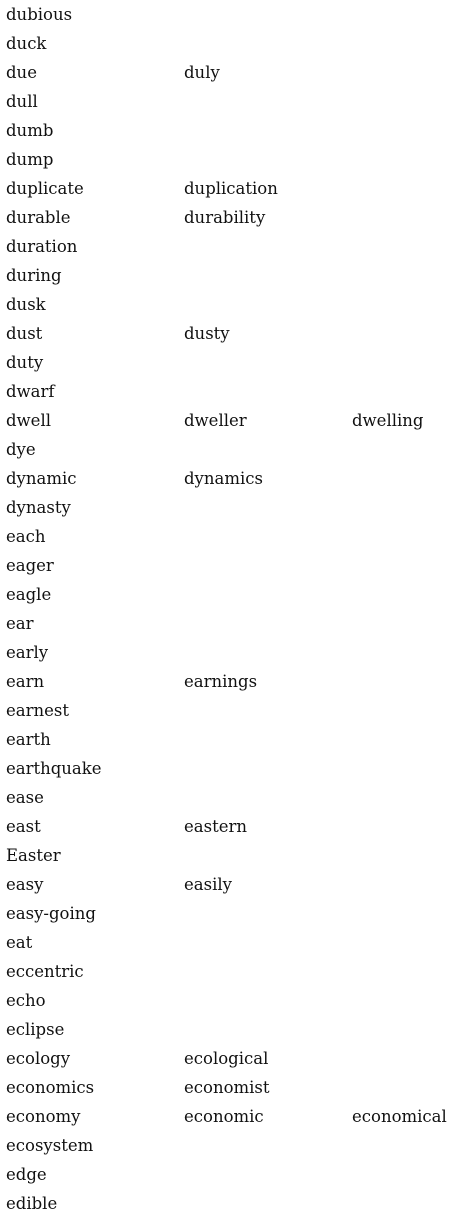  I want to click on word-row: eagle, so click(231, 594).